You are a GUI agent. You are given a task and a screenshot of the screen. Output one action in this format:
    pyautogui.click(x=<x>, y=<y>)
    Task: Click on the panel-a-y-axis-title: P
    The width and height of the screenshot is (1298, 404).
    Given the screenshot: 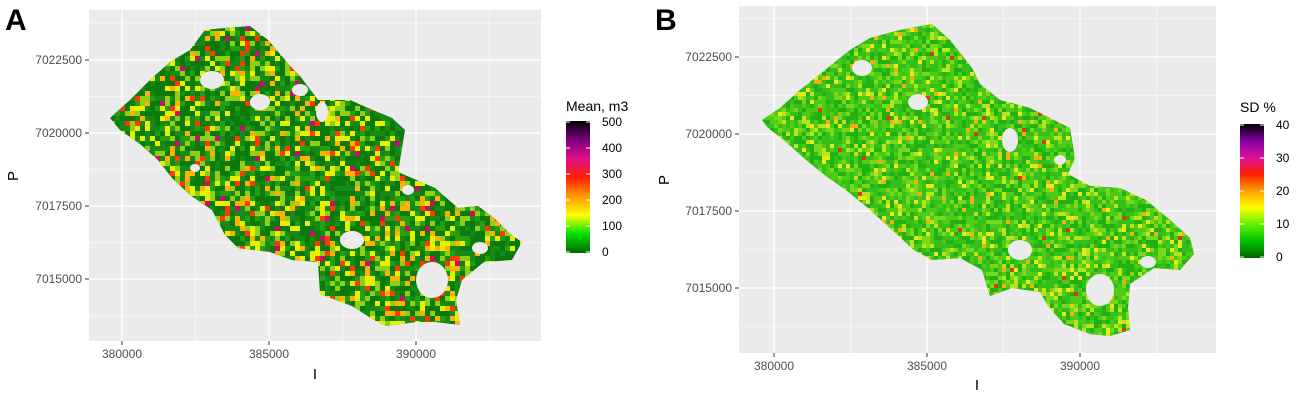 What is the action you would take?
    pyautogui.click(x=13, y=176)
    